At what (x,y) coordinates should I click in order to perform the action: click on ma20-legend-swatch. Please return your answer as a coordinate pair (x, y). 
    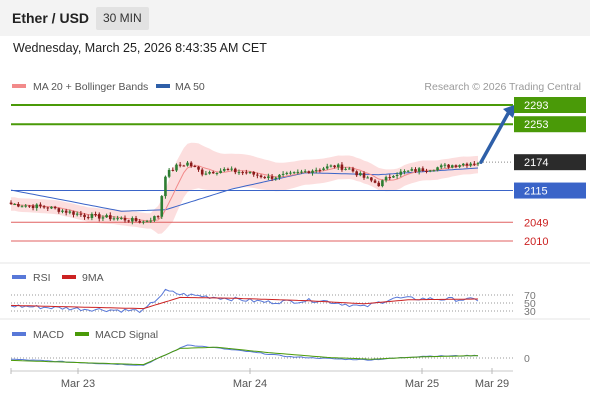
    Looking at the image, I should click on (19, 86).